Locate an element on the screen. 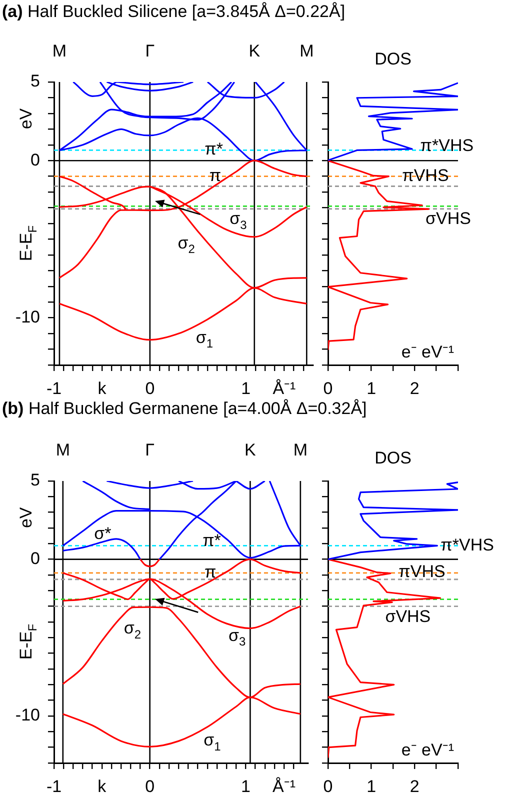 The image size is (505, 797). annotation: σ* is located at coordinates (103, 533).